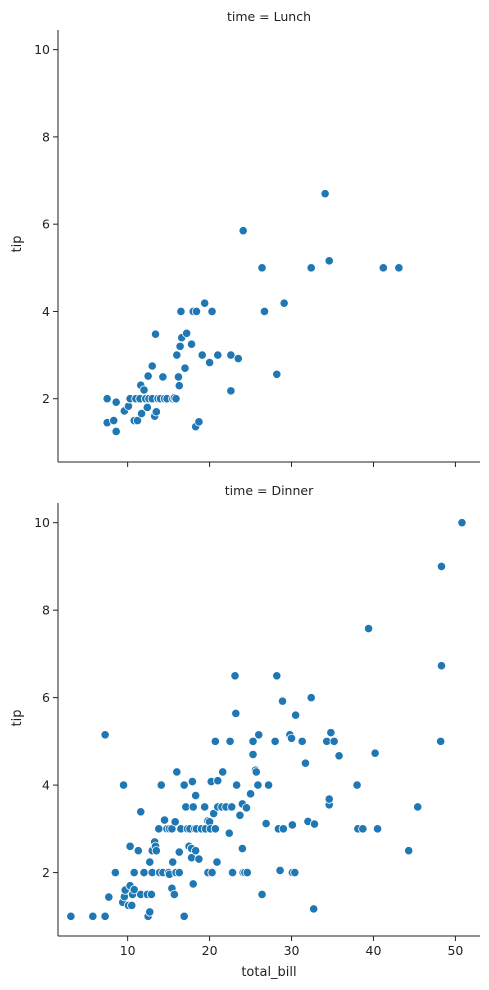  Describe the element at coordinates (42, 522) in the screenshot. I see `y-tick-label: 10` at that location.